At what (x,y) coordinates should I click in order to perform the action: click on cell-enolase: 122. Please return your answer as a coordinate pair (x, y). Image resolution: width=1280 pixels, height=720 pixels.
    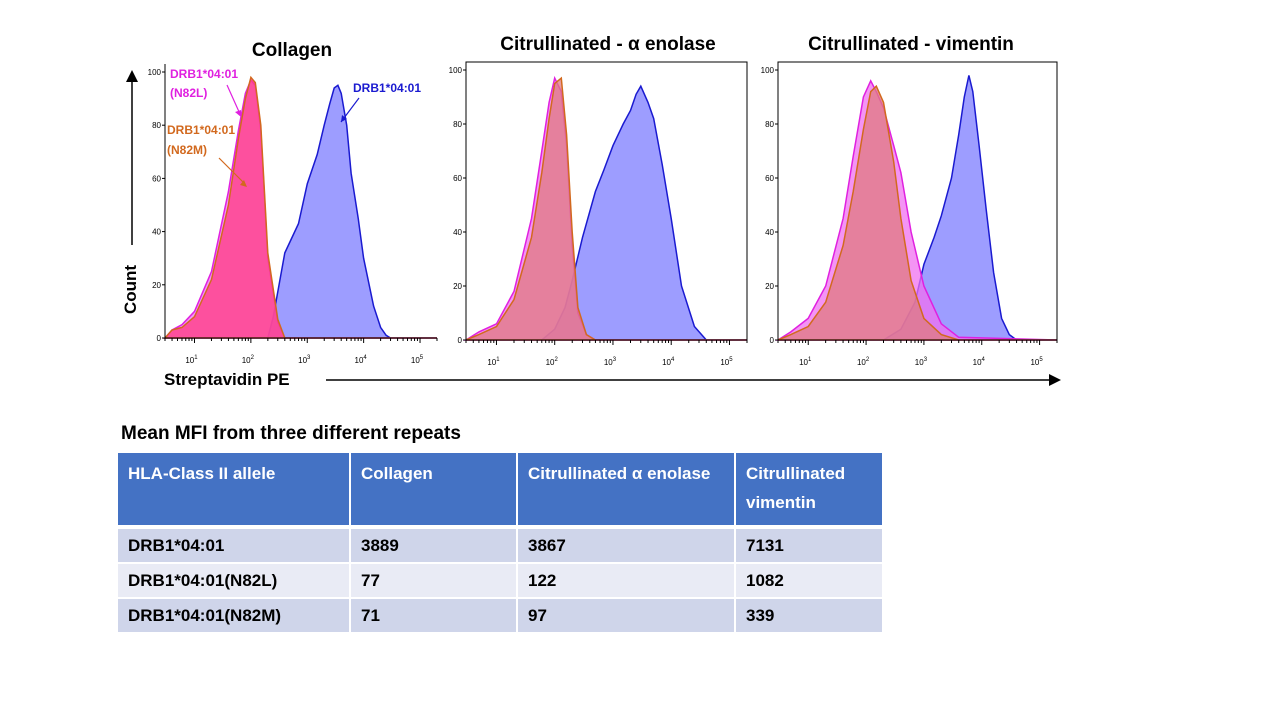
    Looking at the image, I should click on (626, 581).